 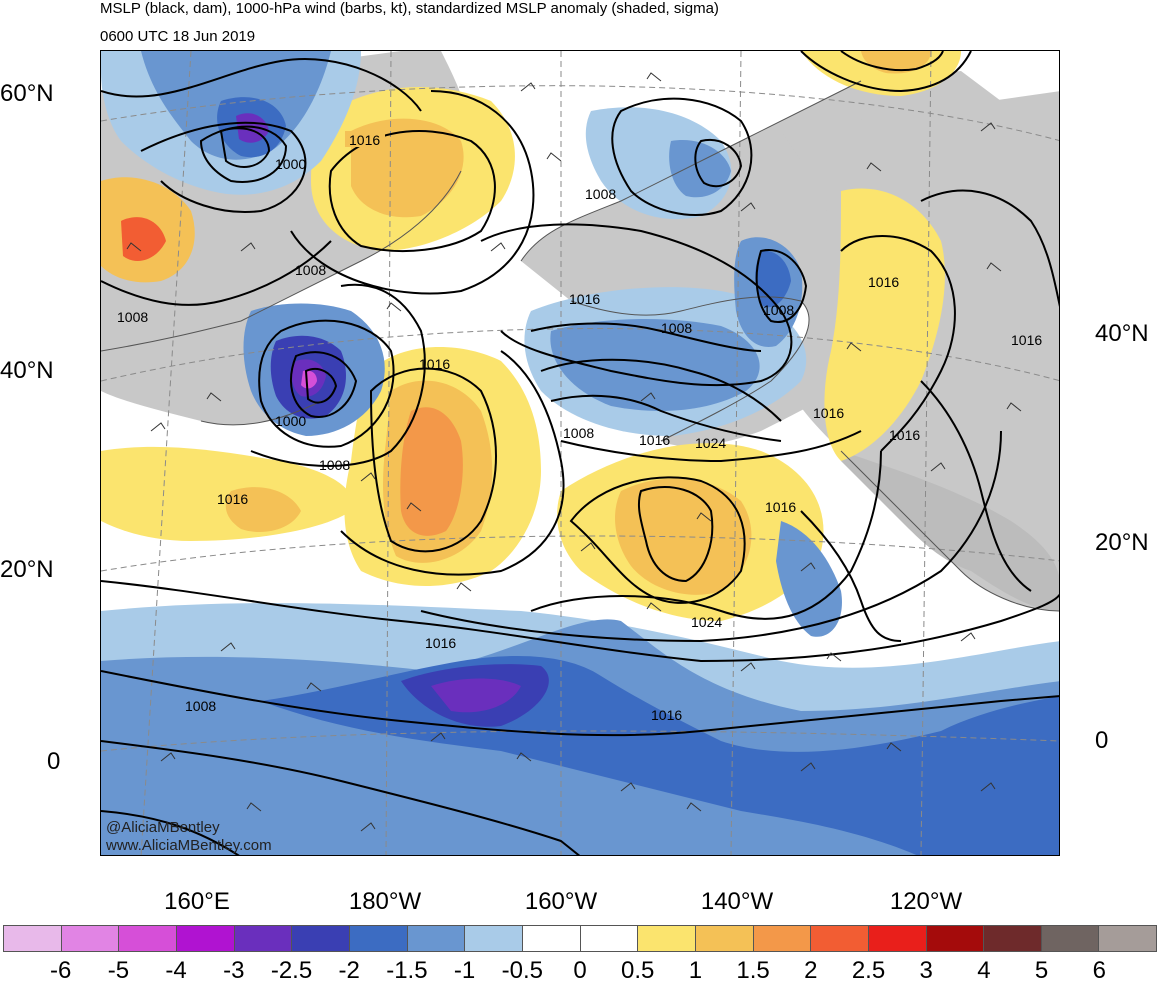 What do you see at coordinates (385, 901) in the screenshot?
I see `lon-label: 180°W` at bounding box center [385, 901].